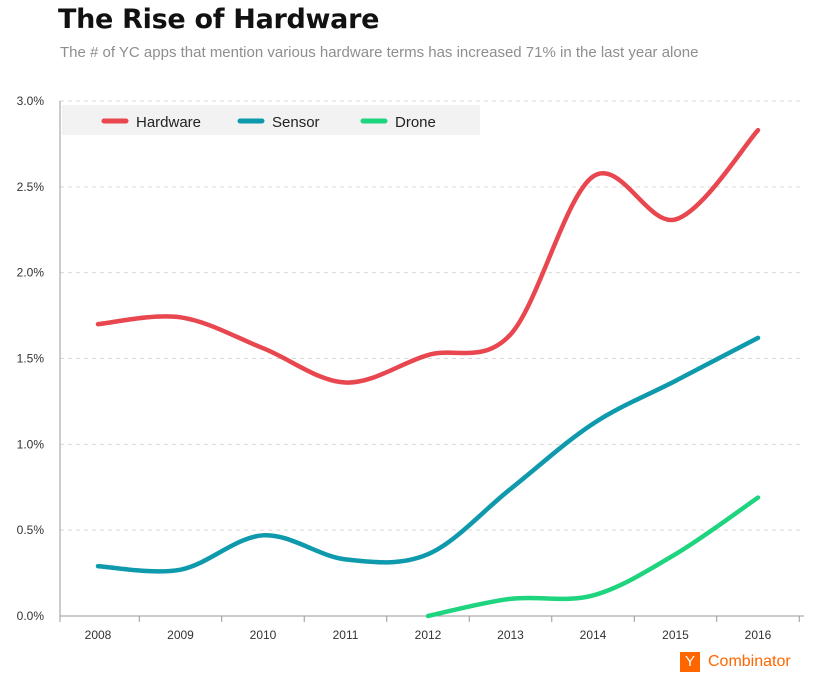  I want to click on ycombinator-logo-icon: Y, so click(690, 662).